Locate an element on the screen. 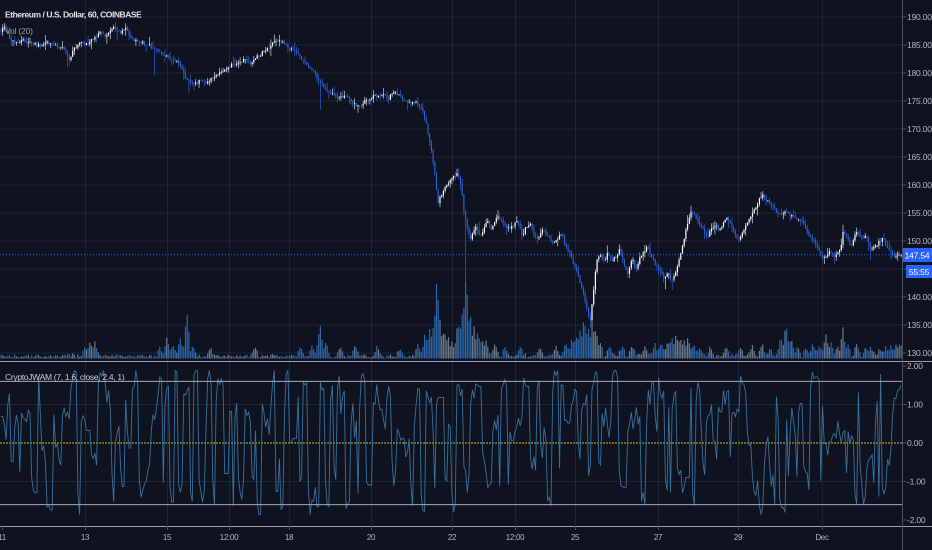 The width and height of the screenshot is (932, 550). svg-text: 0.00 is located at coordinates (915, 443).